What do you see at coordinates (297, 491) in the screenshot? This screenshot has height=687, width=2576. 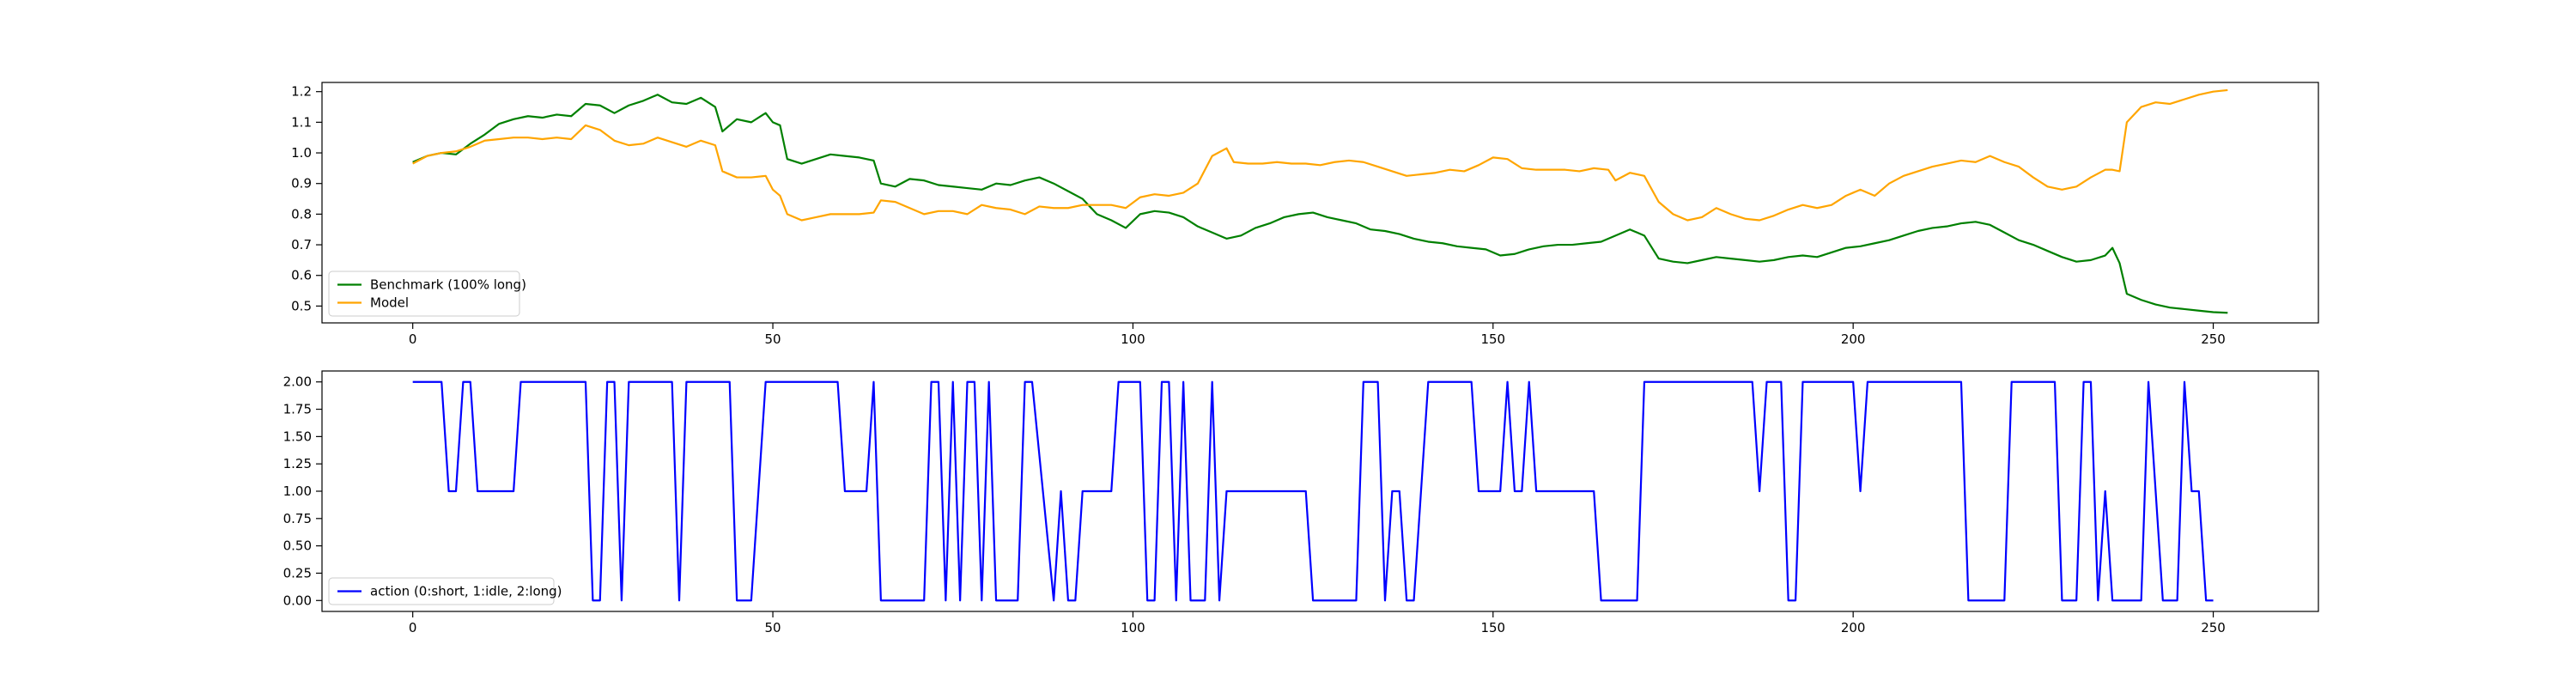 I see `bottom-y-tick-label: 1.00` at bounding box center [297, 491].